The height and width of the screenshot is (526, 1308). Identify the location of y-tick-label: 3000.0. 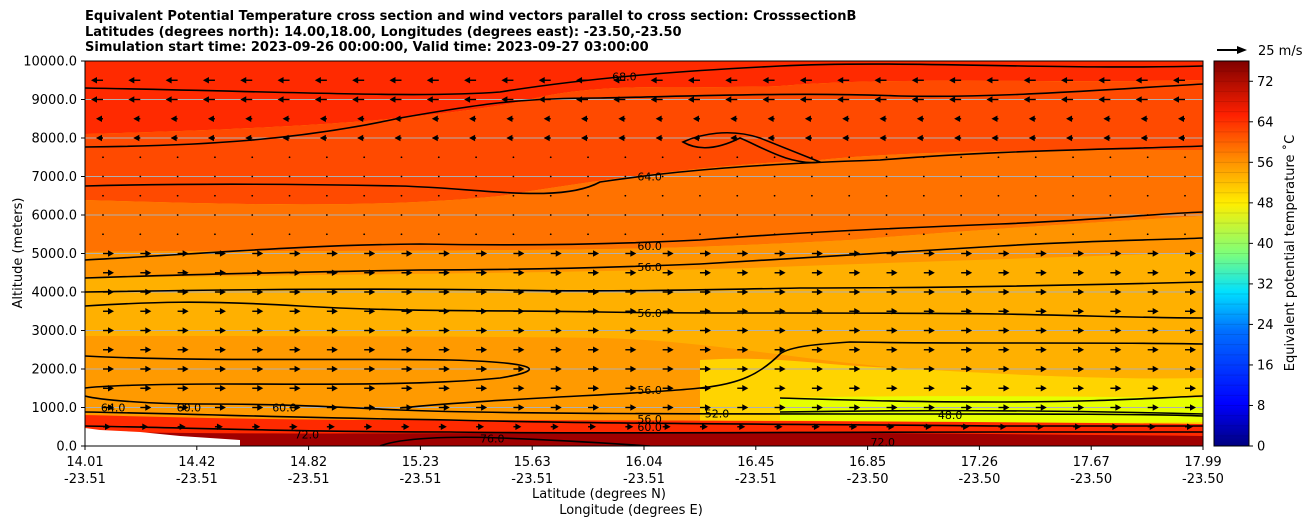
(55, 331).